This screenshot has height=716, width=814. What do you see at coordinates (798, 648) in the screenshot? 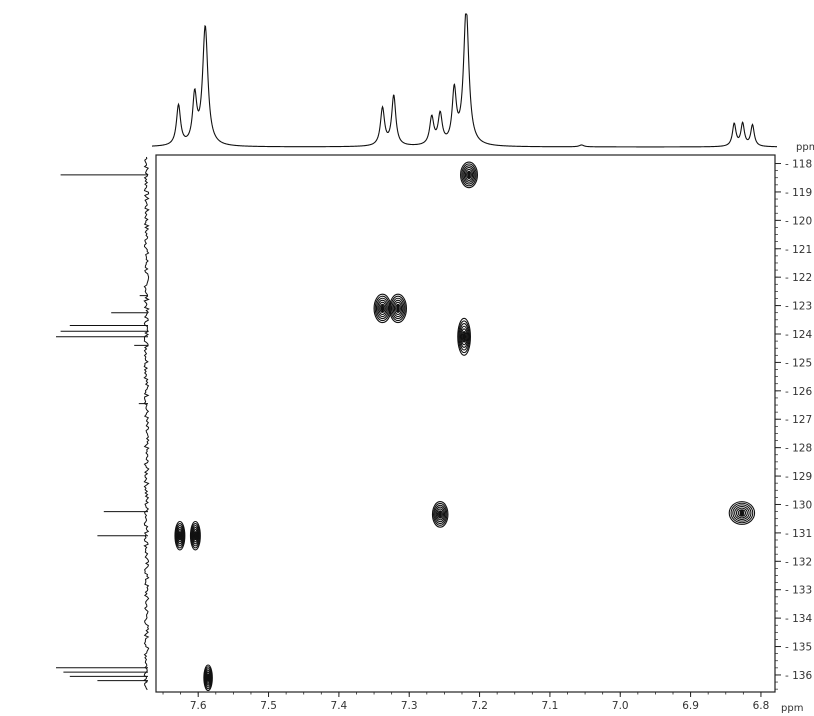
I see `y-tick-label: - 135` at bounding box center [798, 648].